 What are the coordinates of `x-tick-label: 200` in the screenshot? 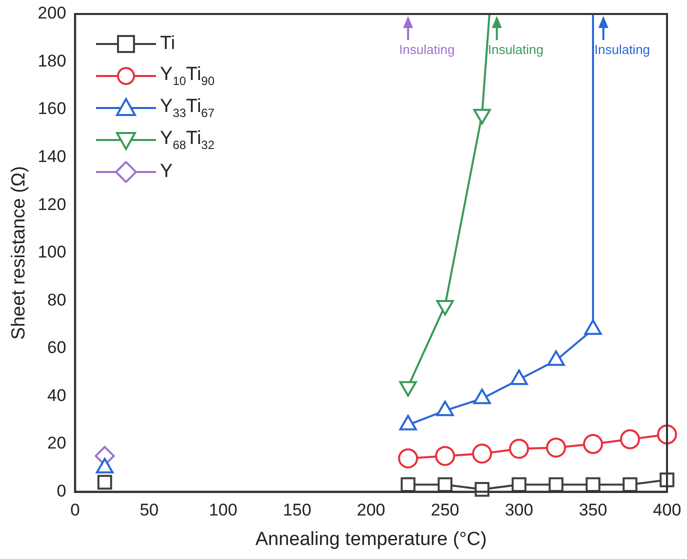 It's located at (371, 510).